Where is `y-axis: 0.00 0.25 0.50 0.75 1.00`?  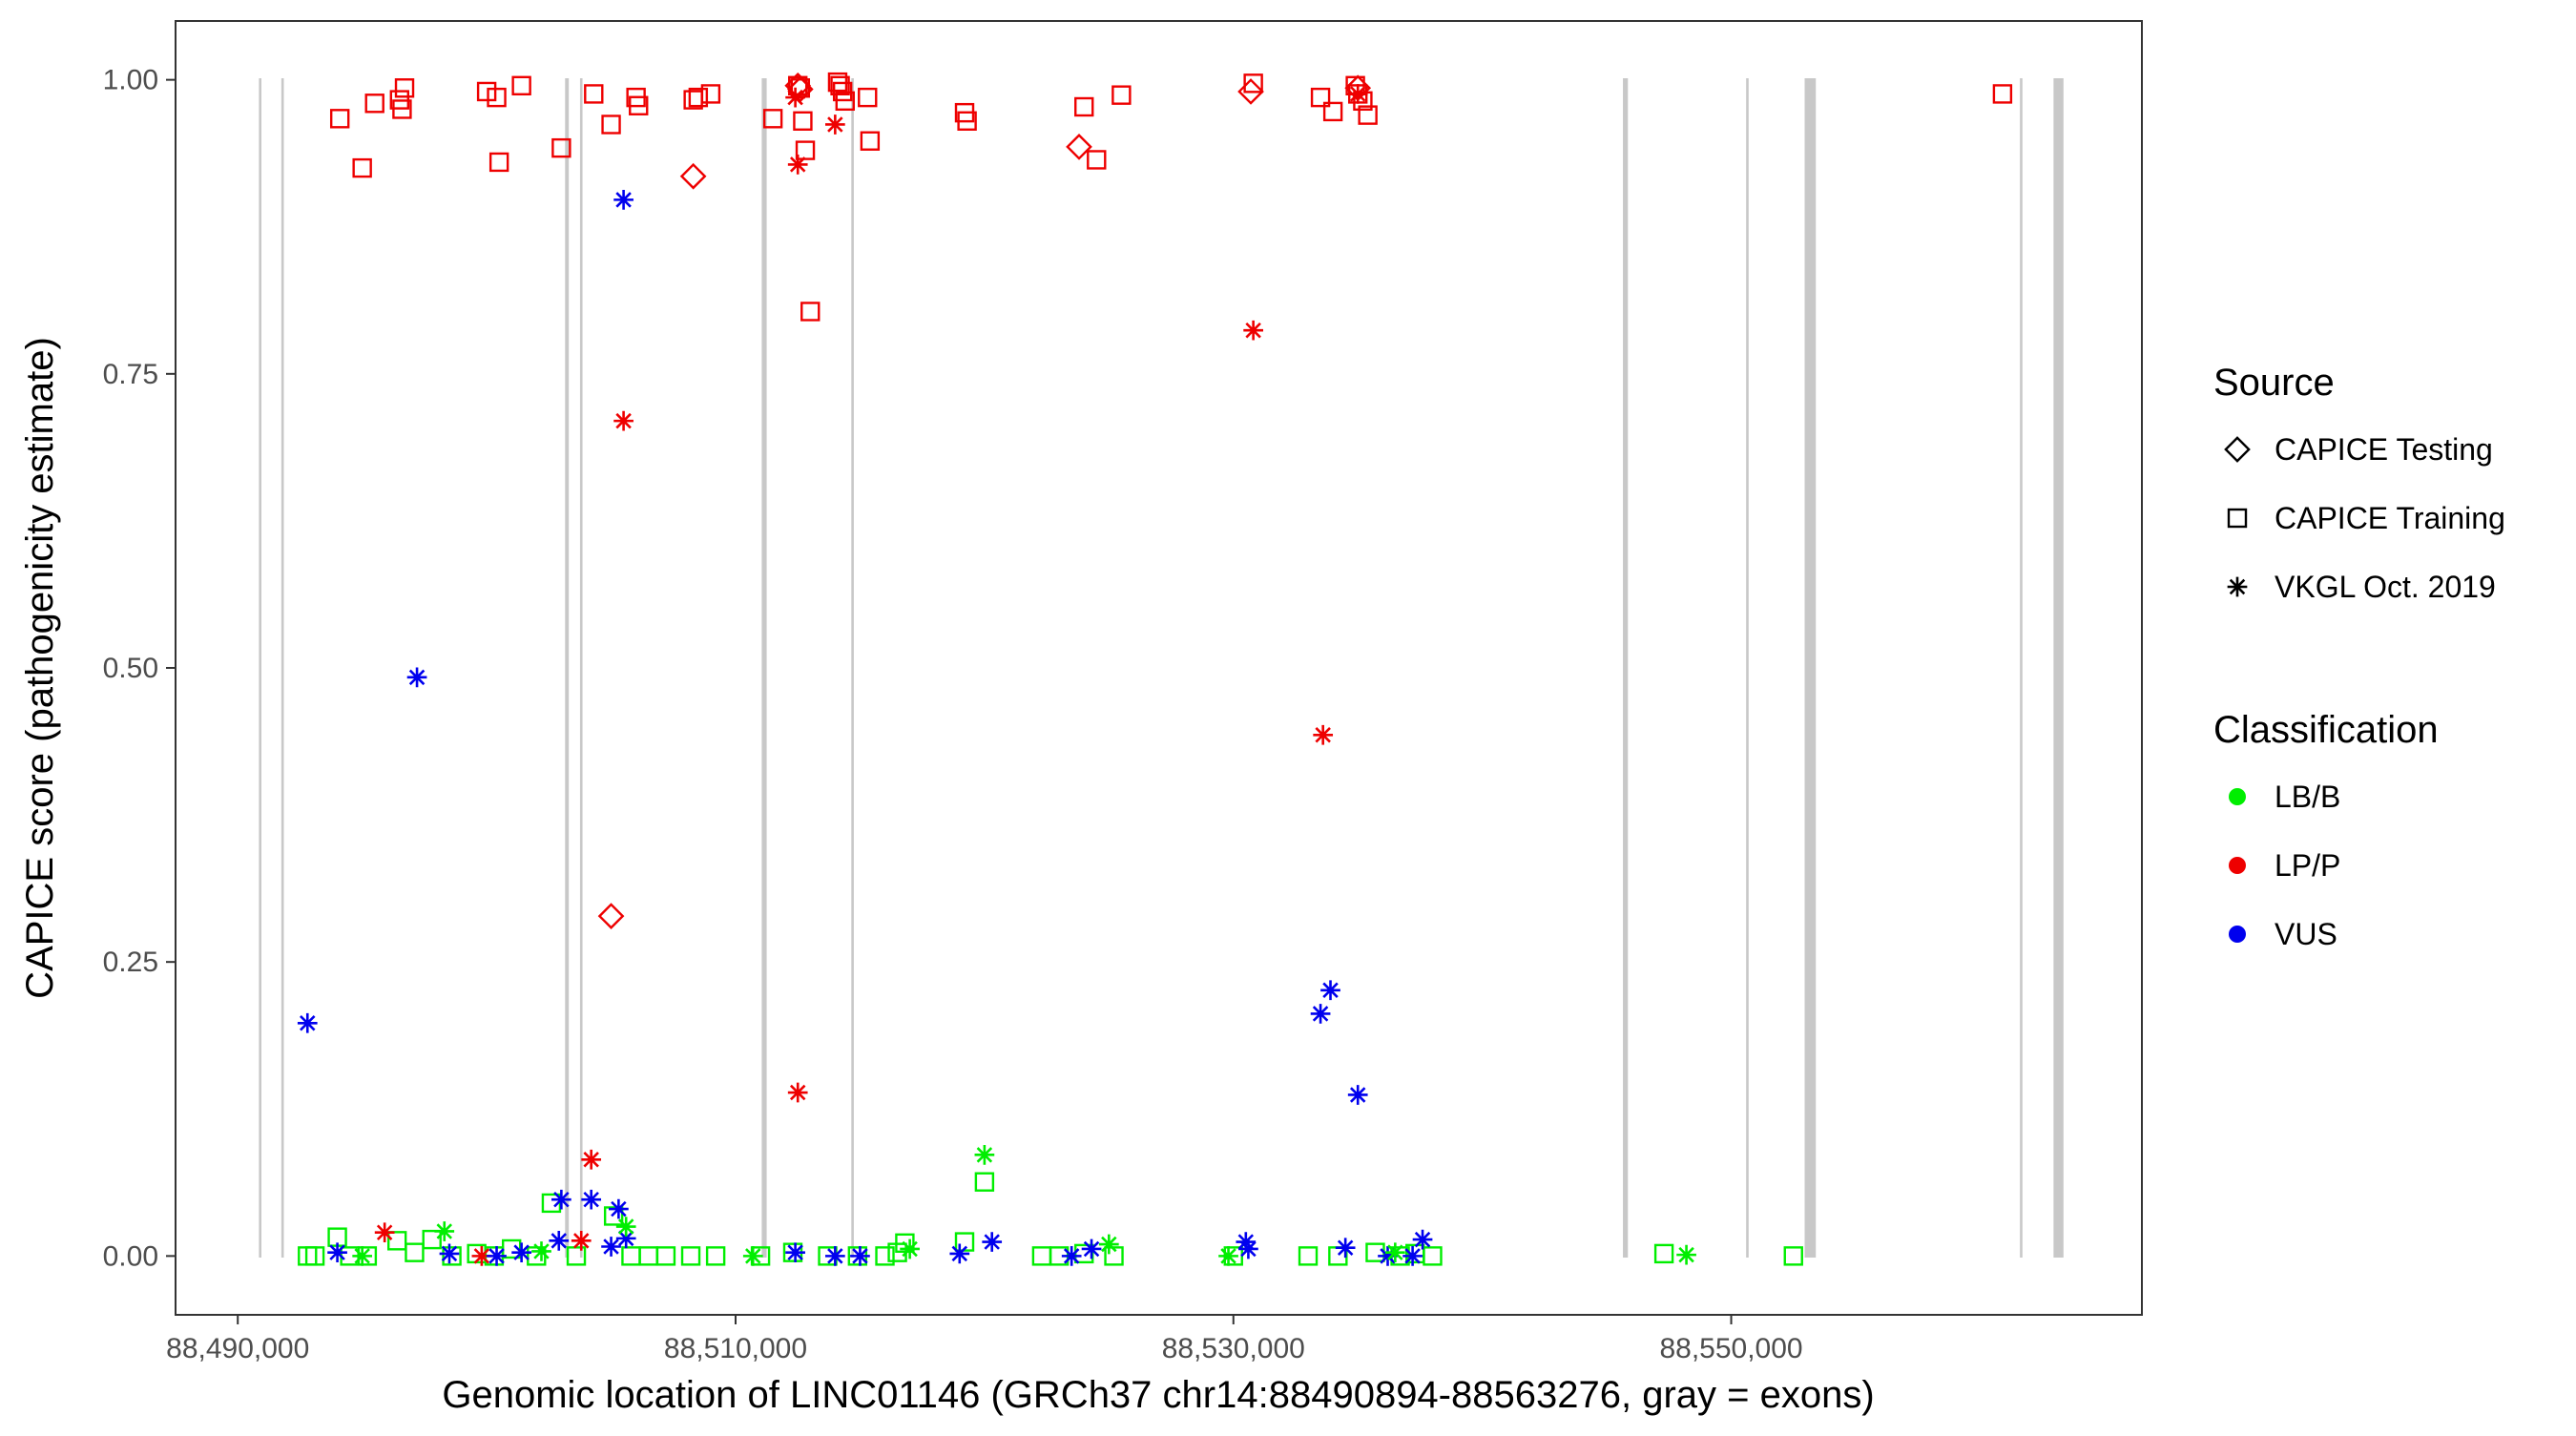 y-axis: 0.00 0.25 0.50 0.75 1.00 is located at coordinates (139, 668).